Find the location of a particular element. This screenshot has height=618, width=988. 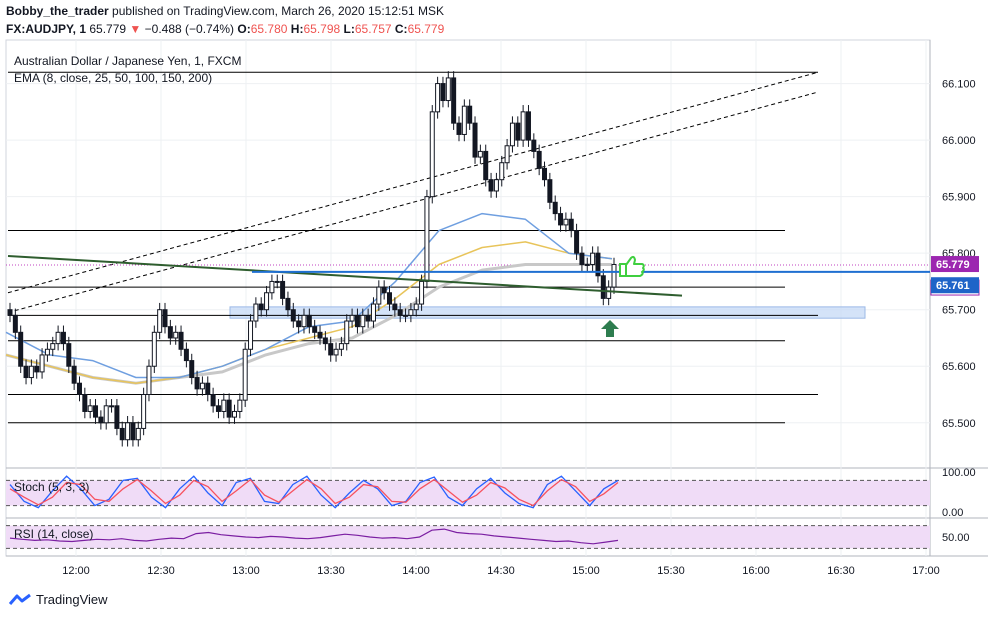

change-label: −0.488 (−0.74%) is located at coordinates (189, 29).